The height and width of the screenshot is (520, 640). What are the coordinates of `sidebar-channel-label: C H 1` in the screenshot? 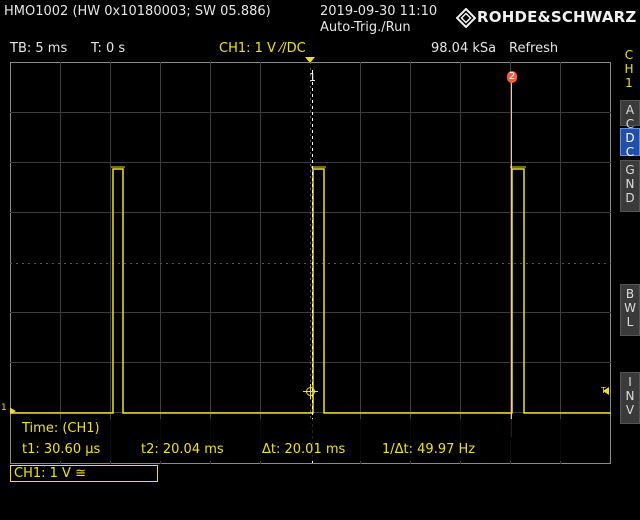 It's located at (629, 69).